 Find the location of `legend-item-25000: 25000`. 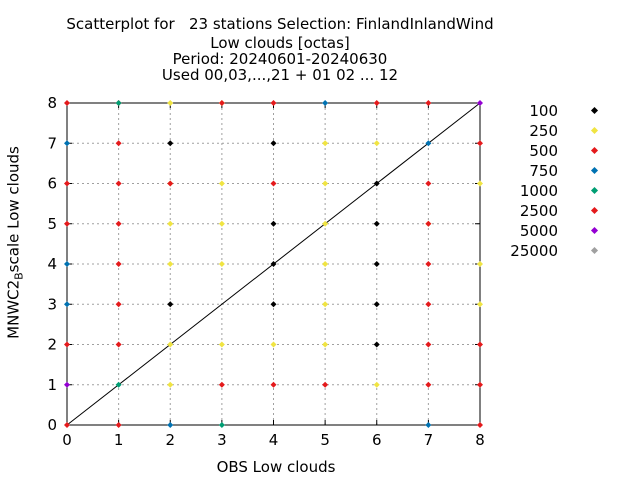

legend-item-25000: 25000 is located at coordinates (550, 251).